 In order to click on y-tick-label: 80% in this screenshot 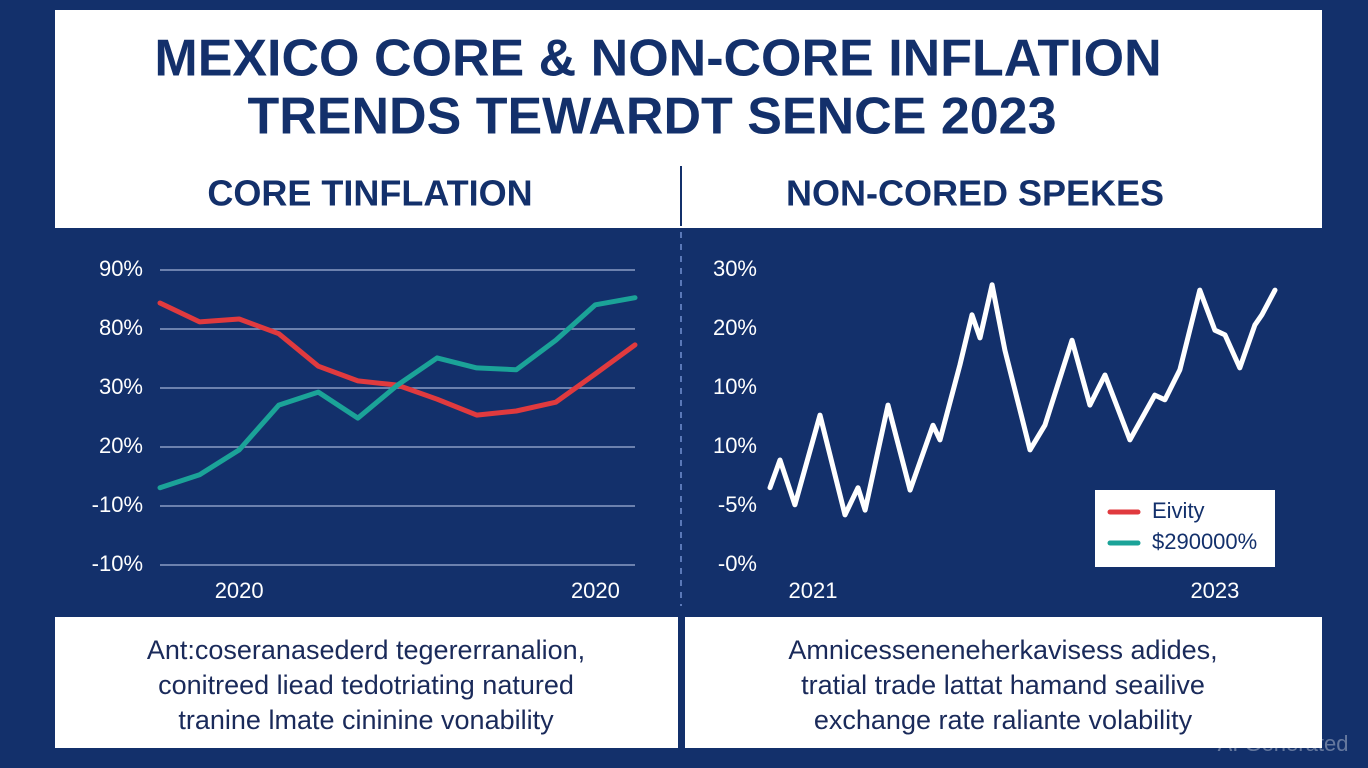, I will do `click(121, 327)`.